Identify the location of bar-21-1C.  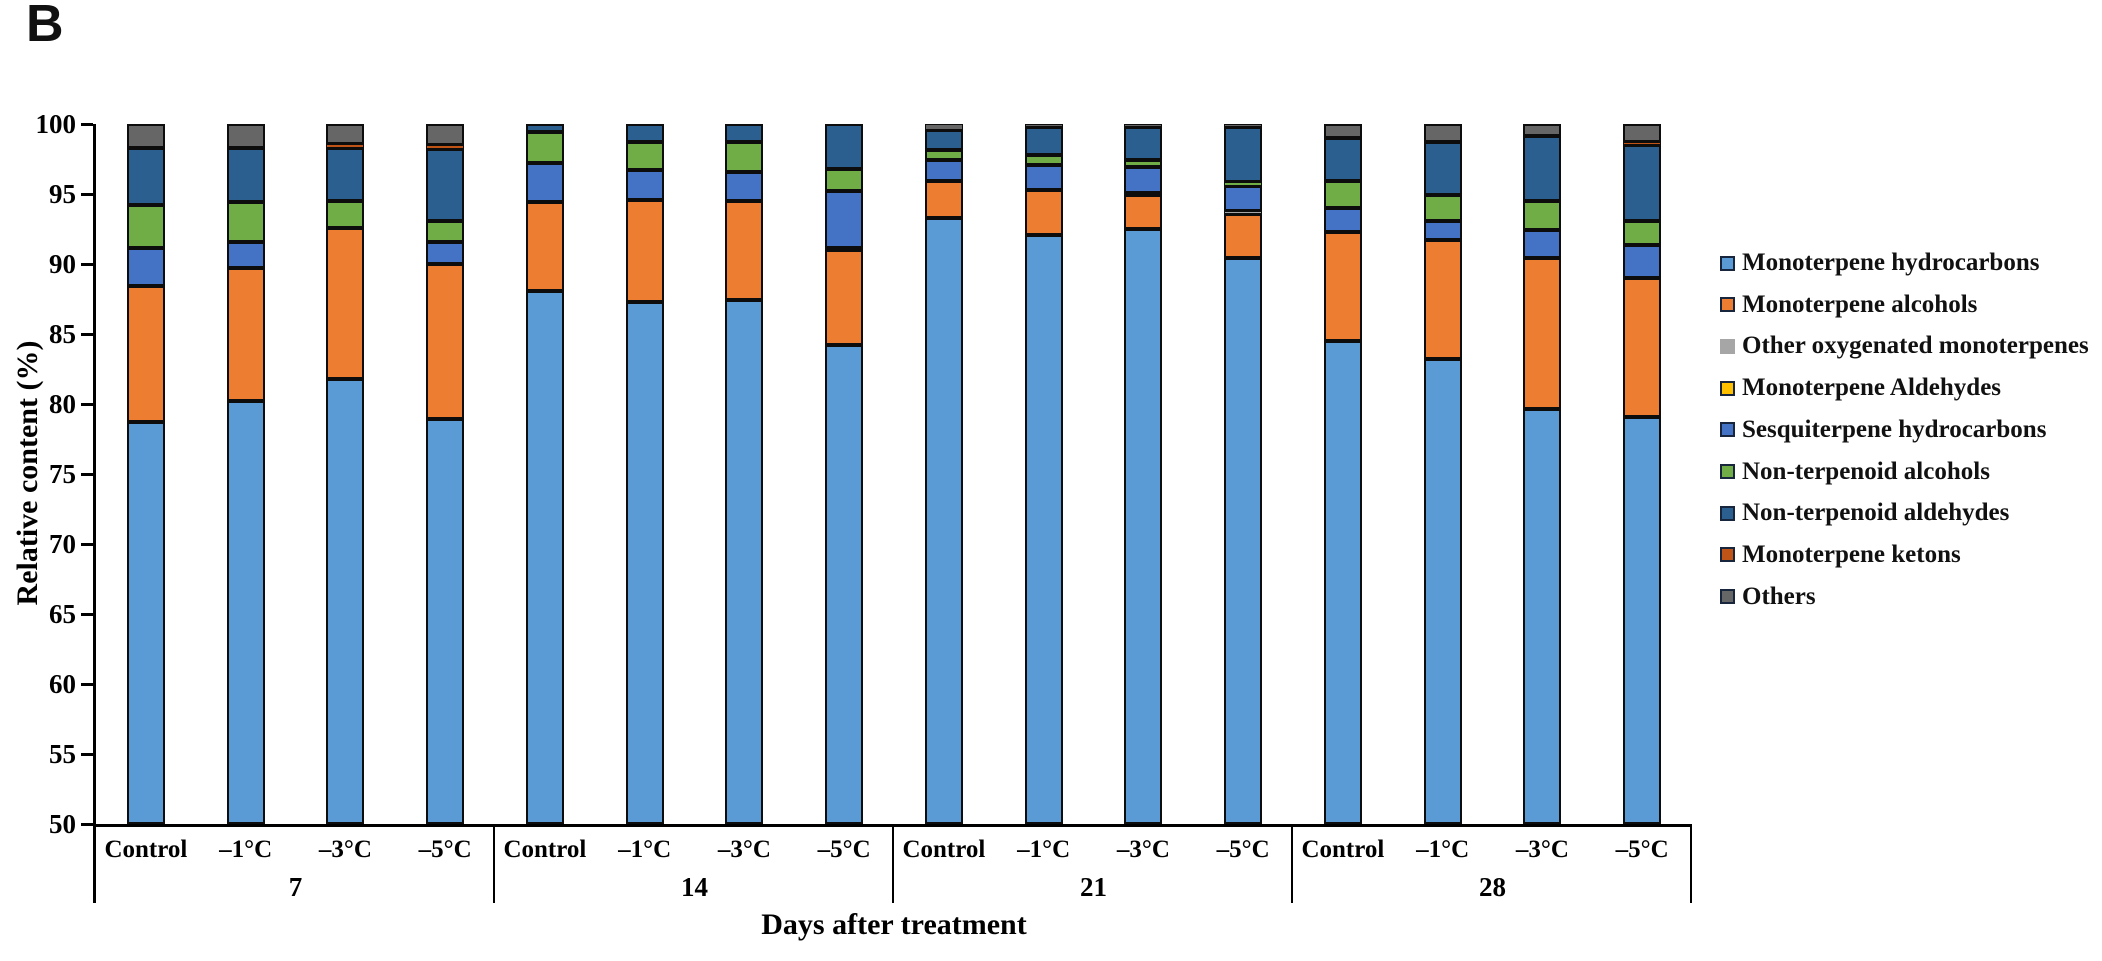
(1043, 474).